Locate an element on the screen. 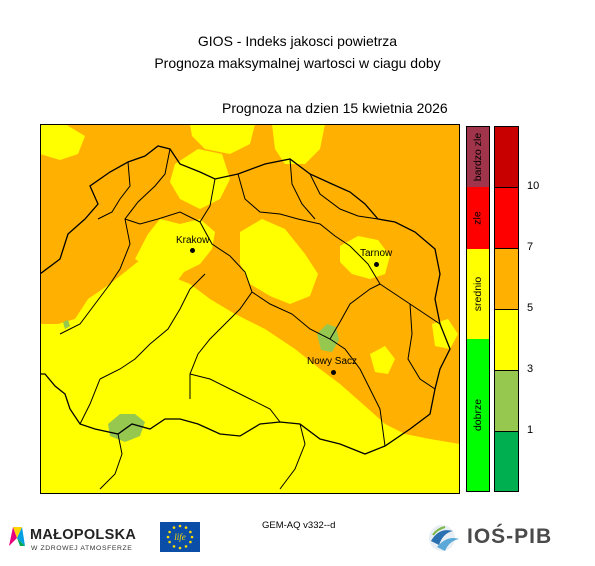 This screenshot has height=566, width=595. scale-tick-3: 3 is located at coordinates (530, 369).